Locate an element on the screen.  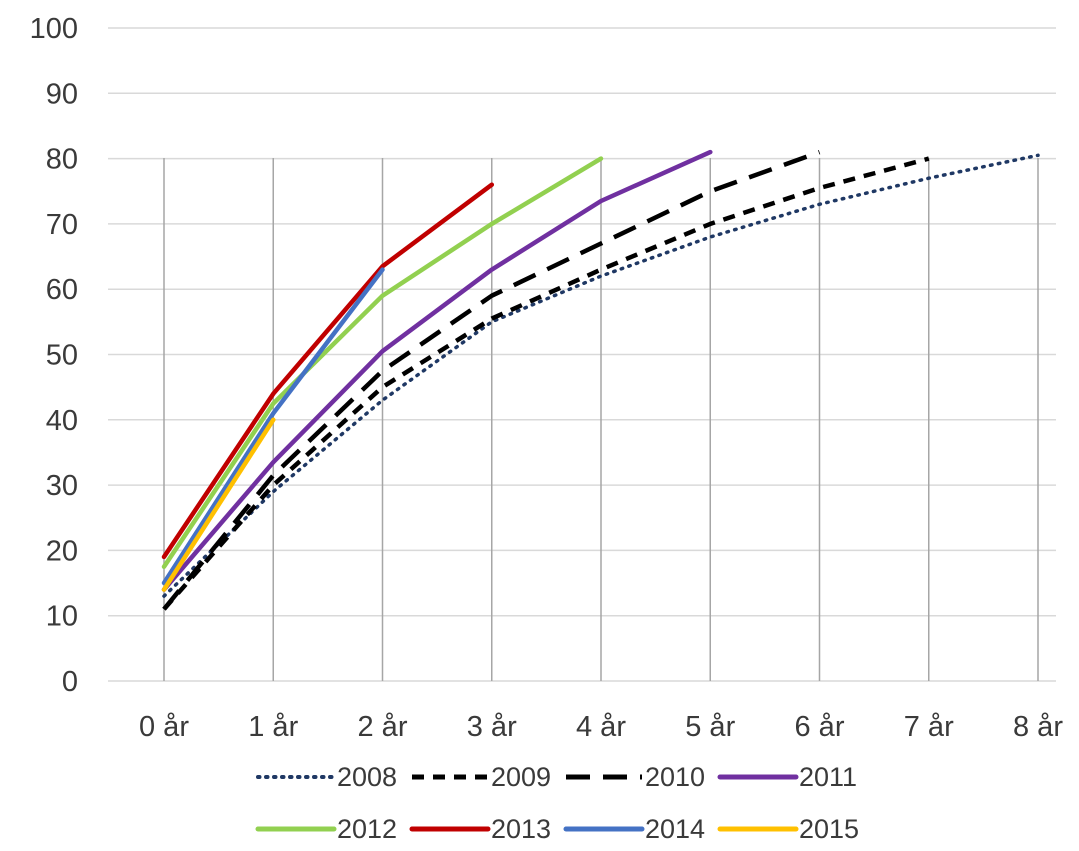
x-tick-label: 1 år is located at coordinates (273, 727).